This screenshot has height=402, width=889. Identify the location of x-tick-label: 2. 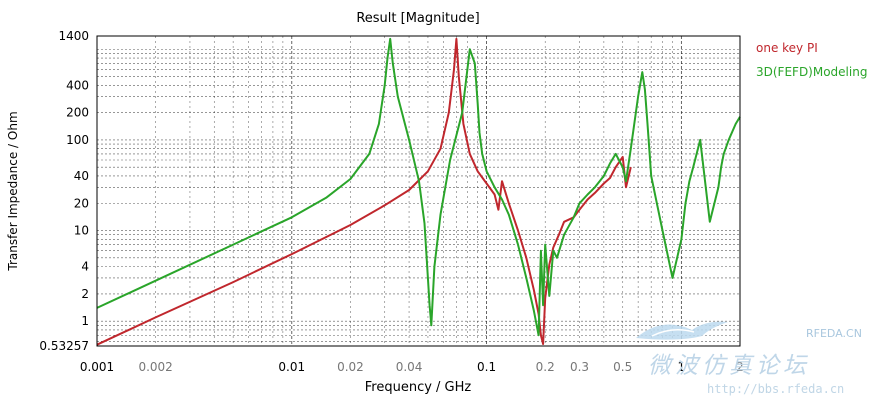
(740, 367).